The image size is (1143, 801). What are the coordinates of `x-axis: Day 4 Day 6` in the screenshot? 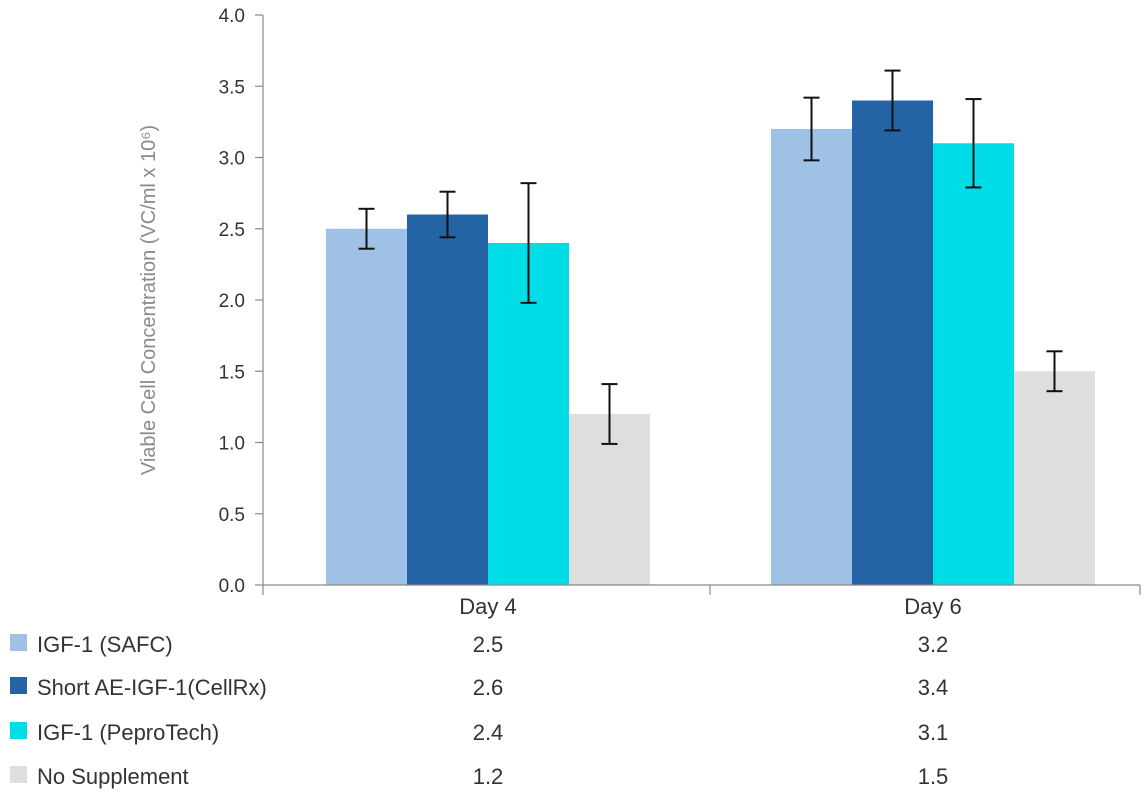 It's located at (710, 606).